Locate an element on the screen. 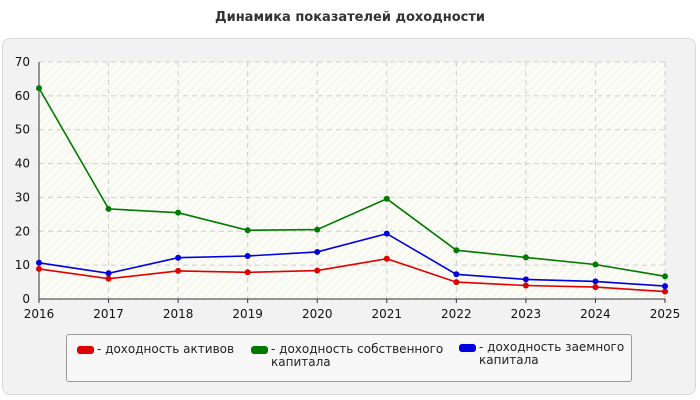 Image resolution: width=700 pixels, height=400 pixels. y-tick-label: 0 is located at coordinates (26, 299).